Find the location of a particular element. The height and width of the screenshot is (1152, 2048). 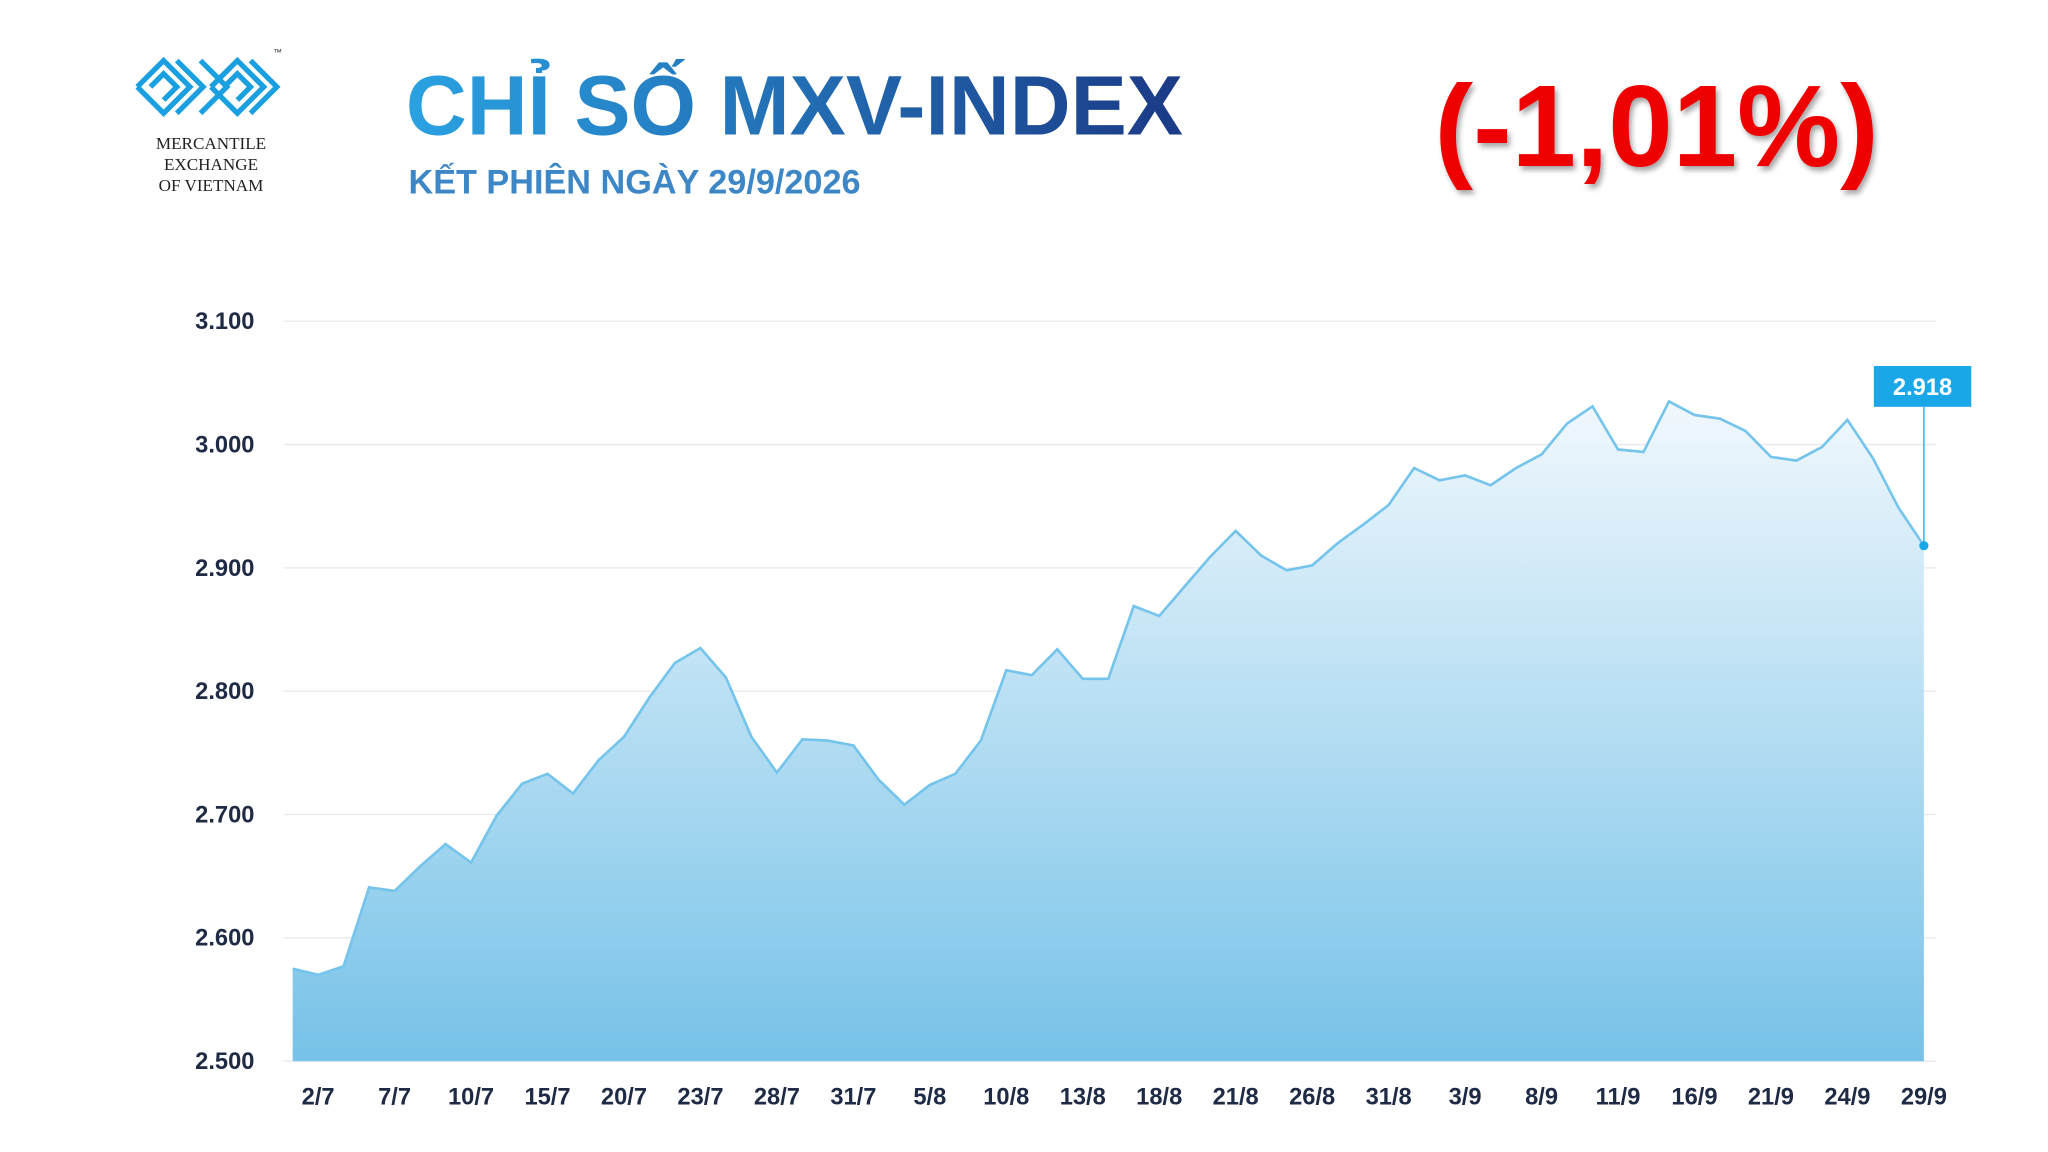

value-label: 2.918 is located at coordinates (1922, 388).